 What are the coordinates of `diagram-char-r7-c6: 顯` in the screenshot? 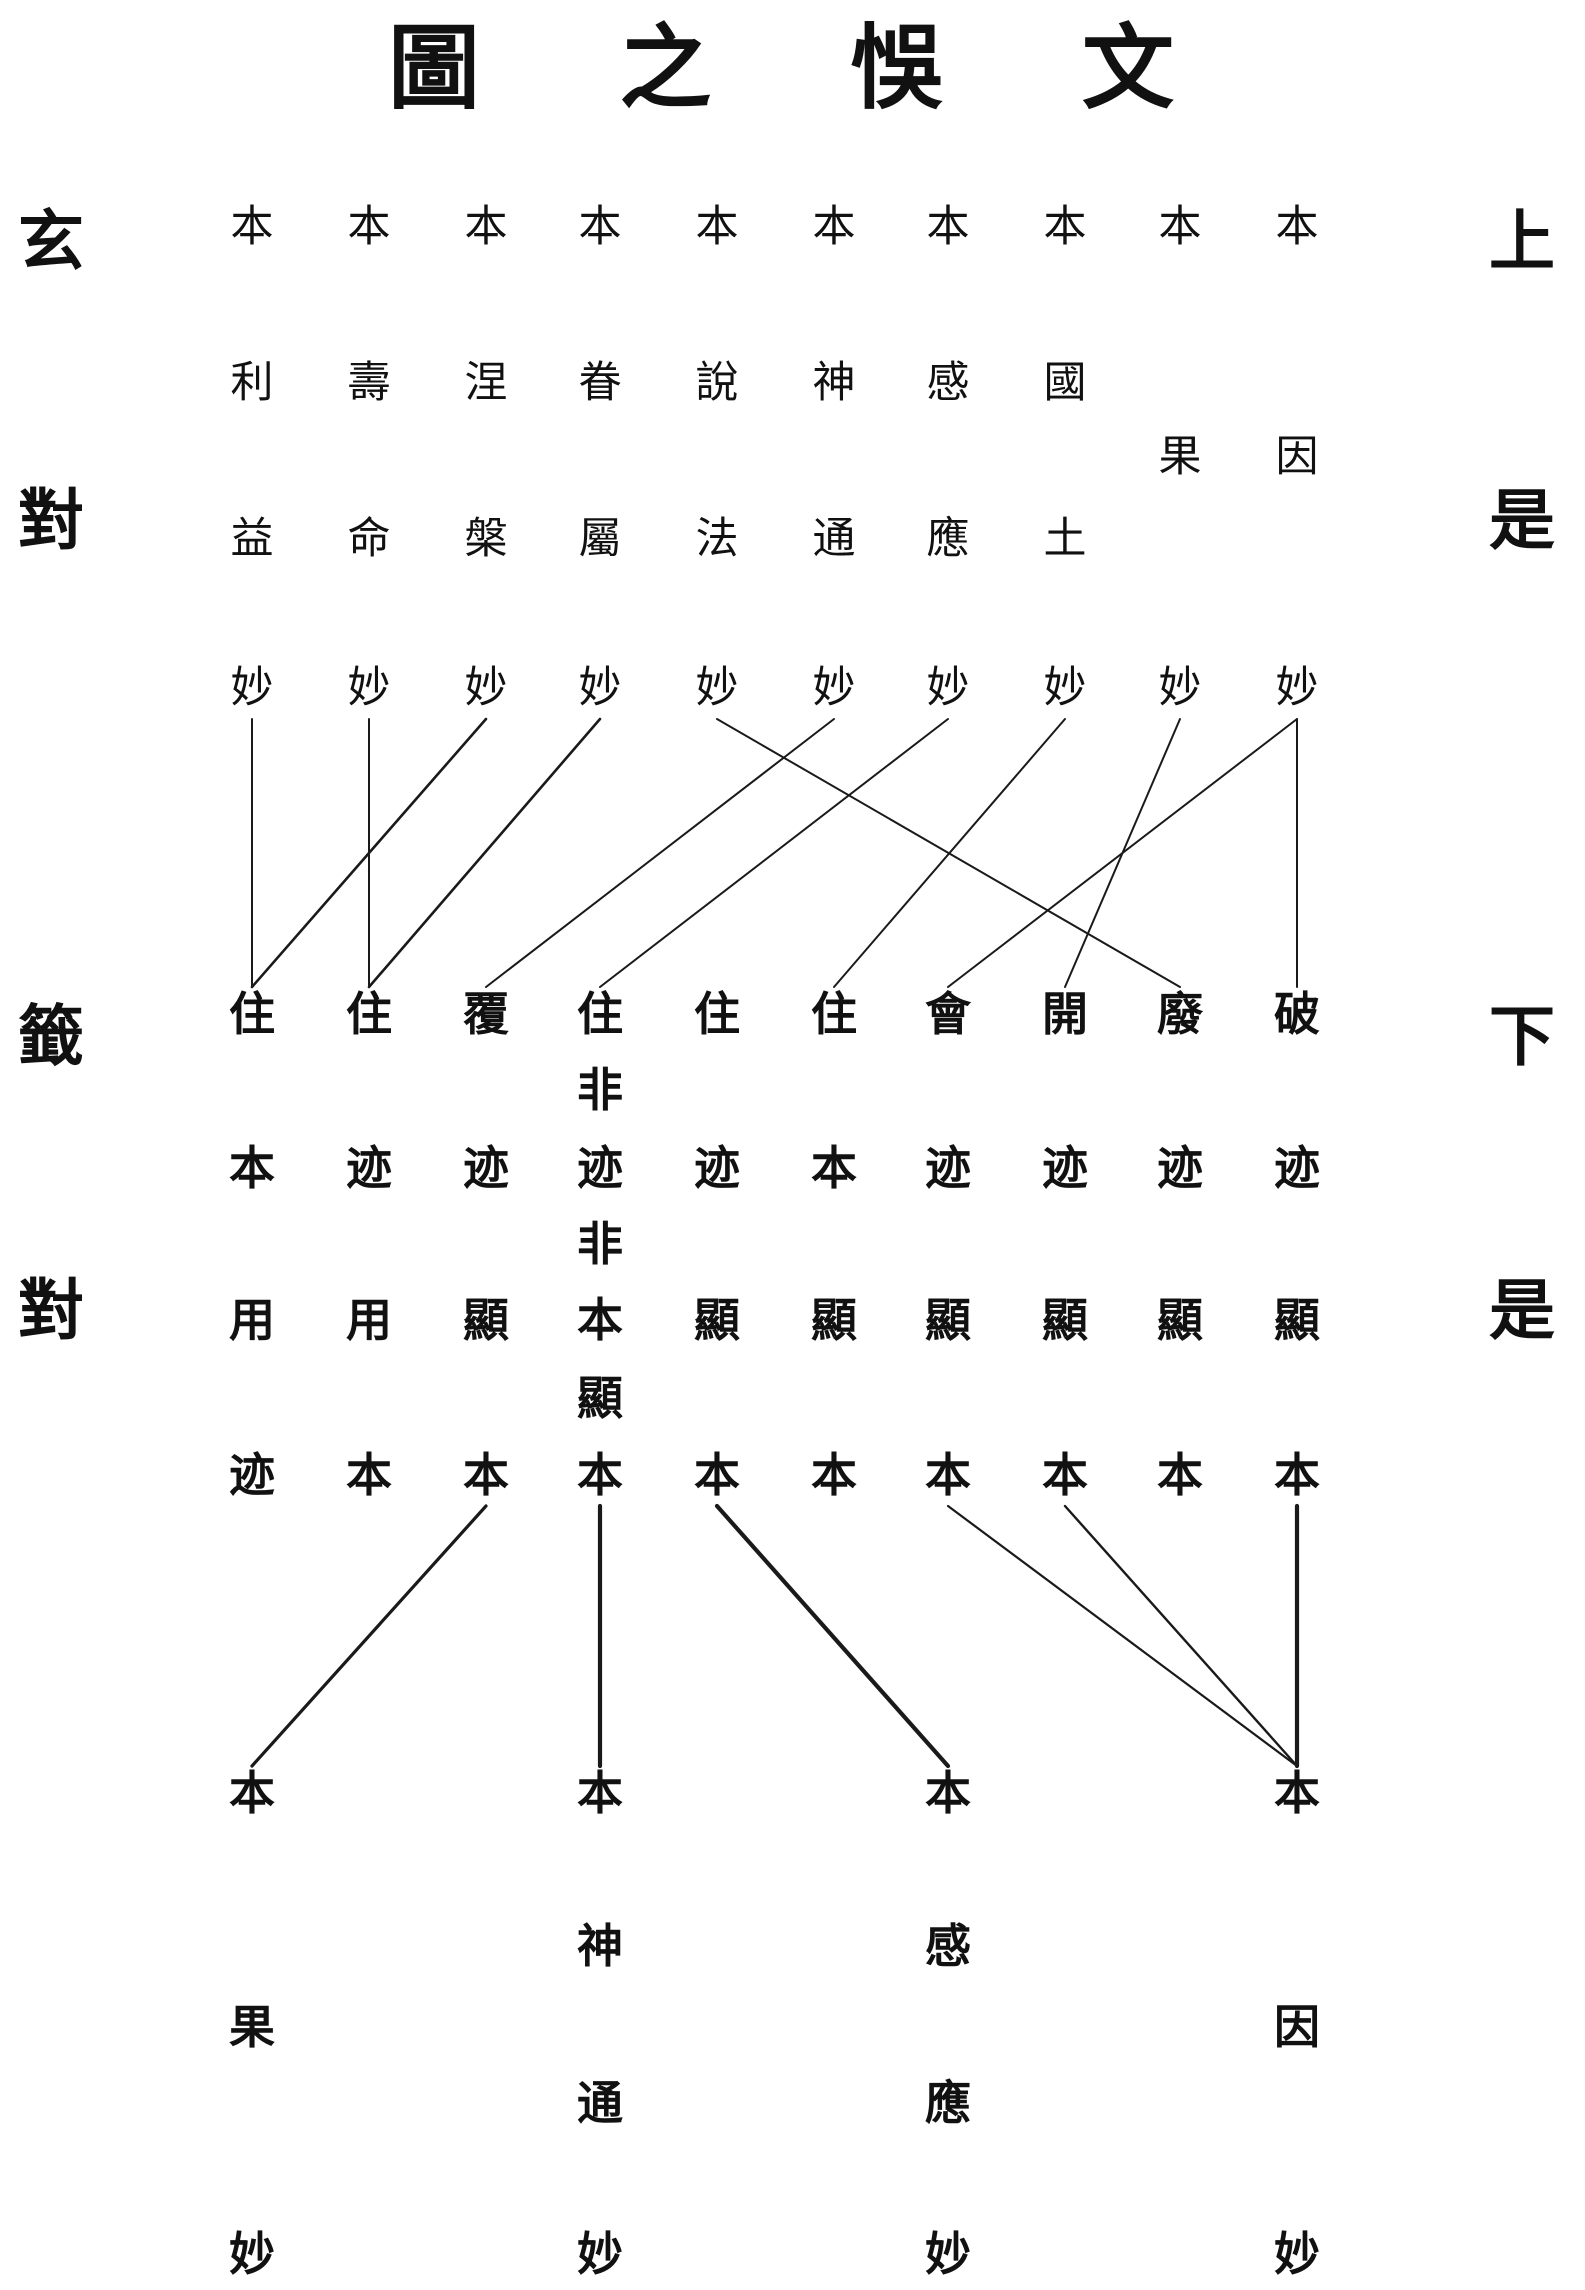 It's located at (834, 1320).